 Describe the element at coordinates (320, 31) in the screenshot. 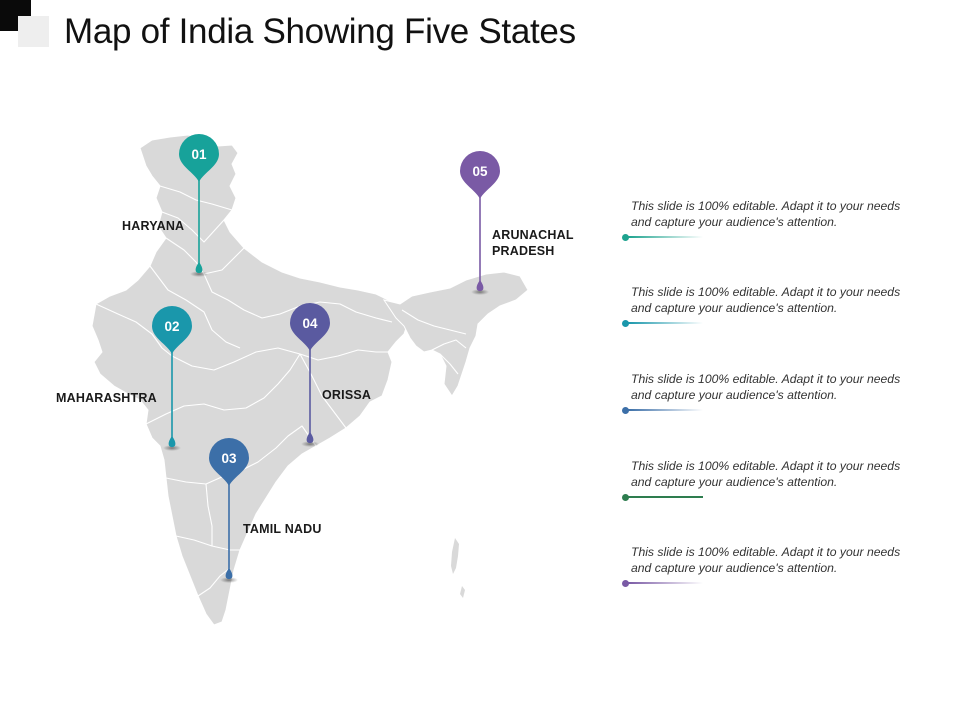

I see `page-title: Map of India Showing Five States` at that location.